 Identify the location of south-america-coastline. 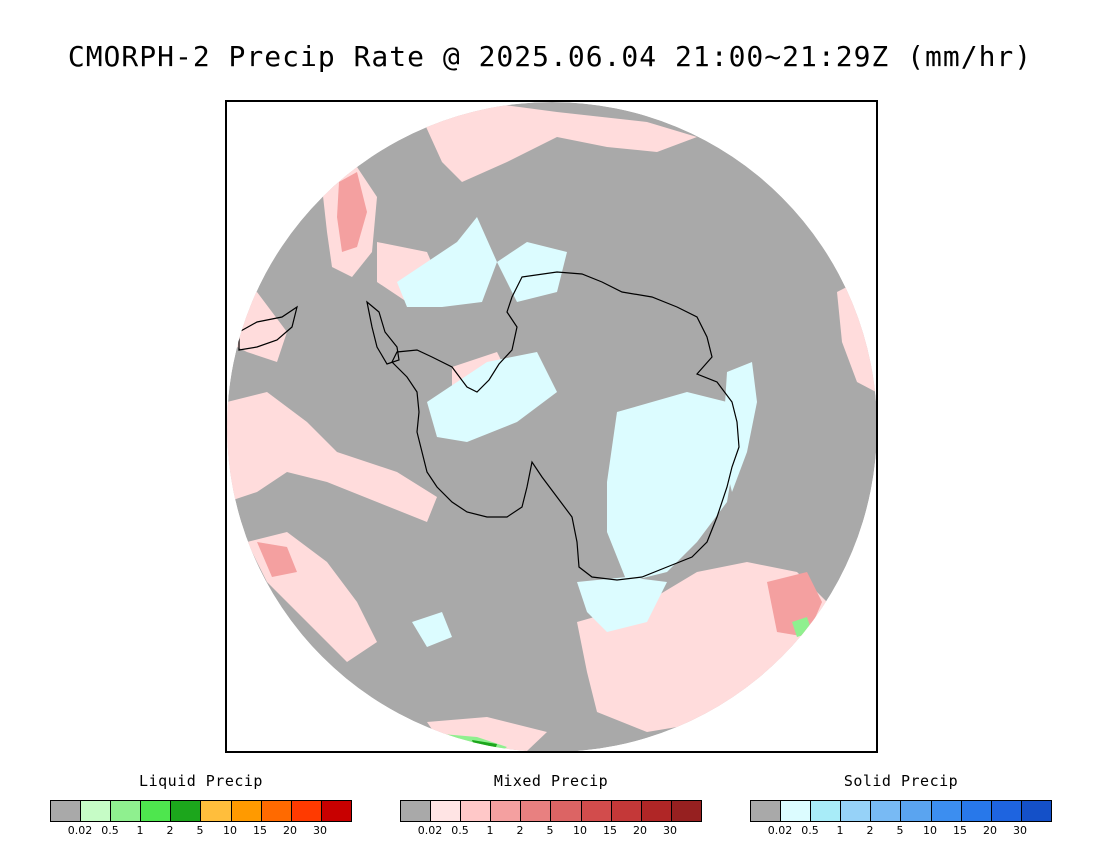
(268, 328).